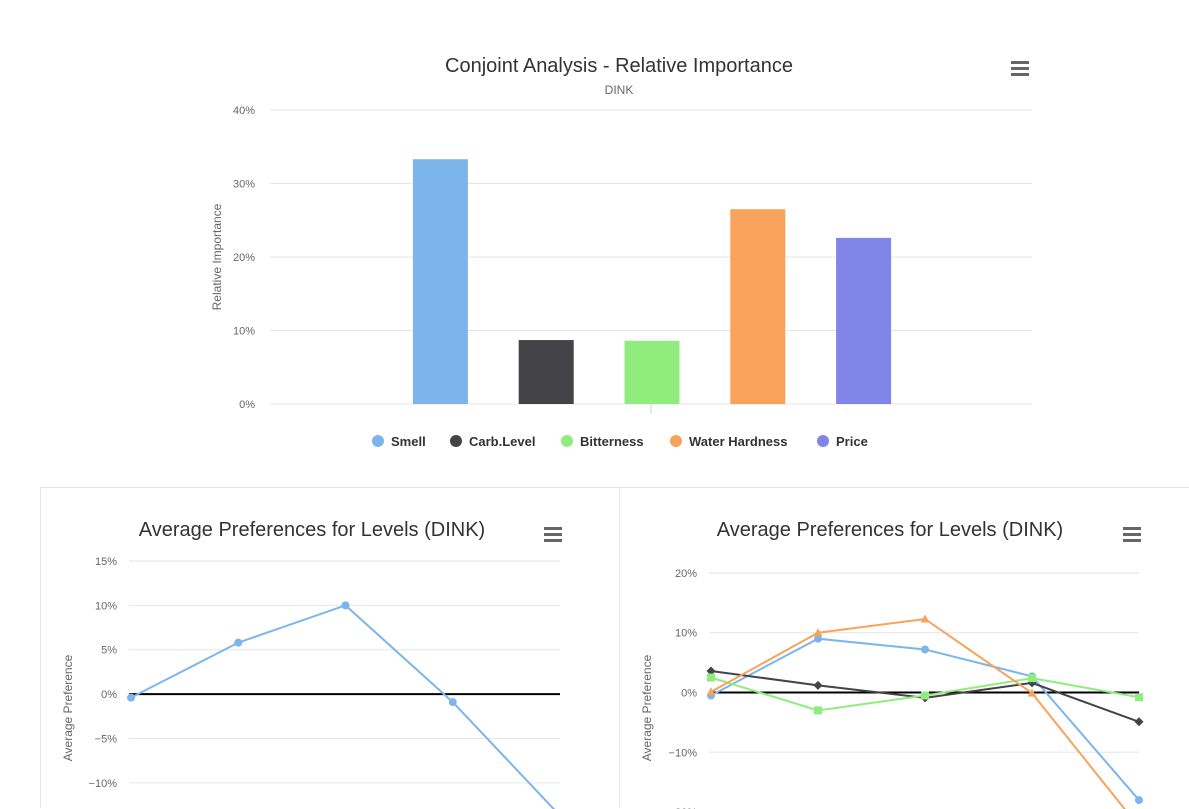 The image size is (1189, 809). I want to click on bar-water-hardness, so click(758, 306).